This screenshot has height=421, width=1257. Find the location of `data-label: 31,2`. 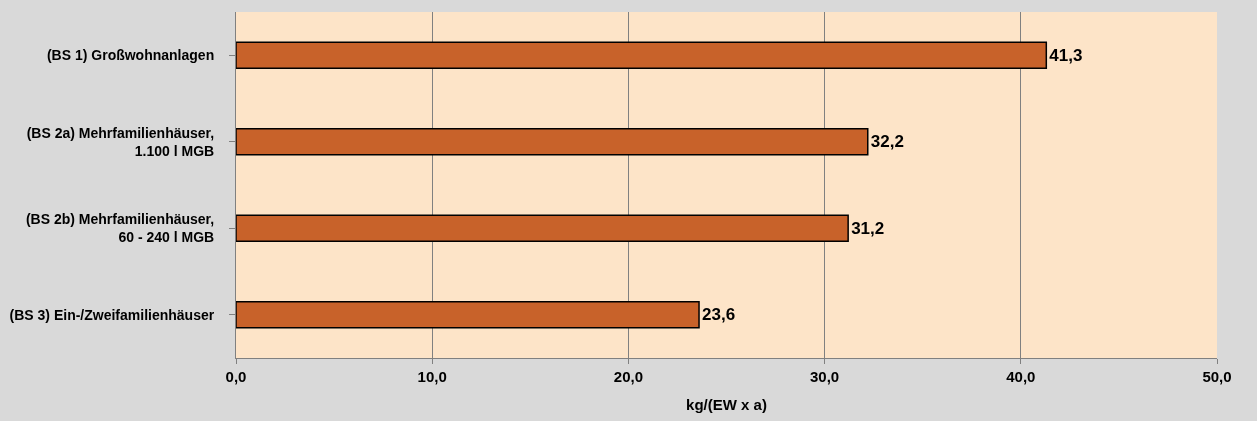

data-label: 31,2 is located at coordinates (868, 228).